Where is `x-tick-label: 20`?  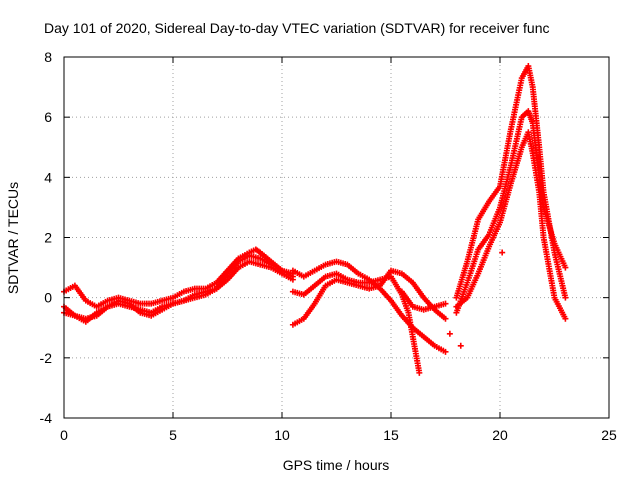
x-tick-label: 20 is located at coordinates (500, 435).